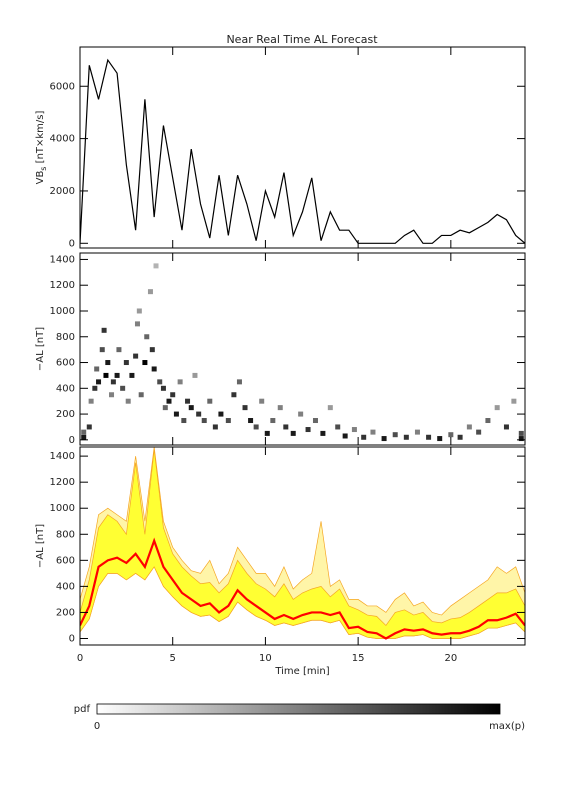  I want to click on colorbar-max: max(p), so click(507, 726).